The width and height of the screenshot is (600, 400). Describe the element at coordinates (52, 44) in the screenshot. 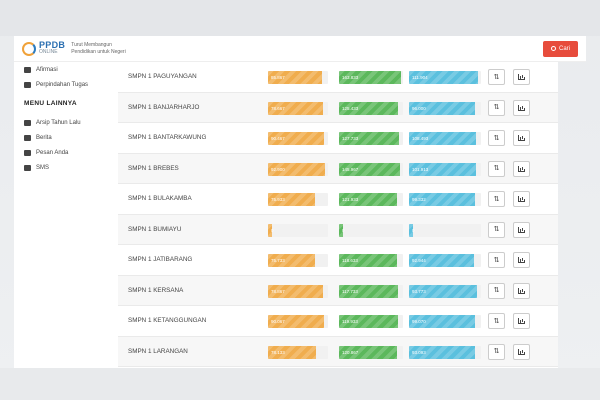

I see `logo-main-text: PPDB` at that location.